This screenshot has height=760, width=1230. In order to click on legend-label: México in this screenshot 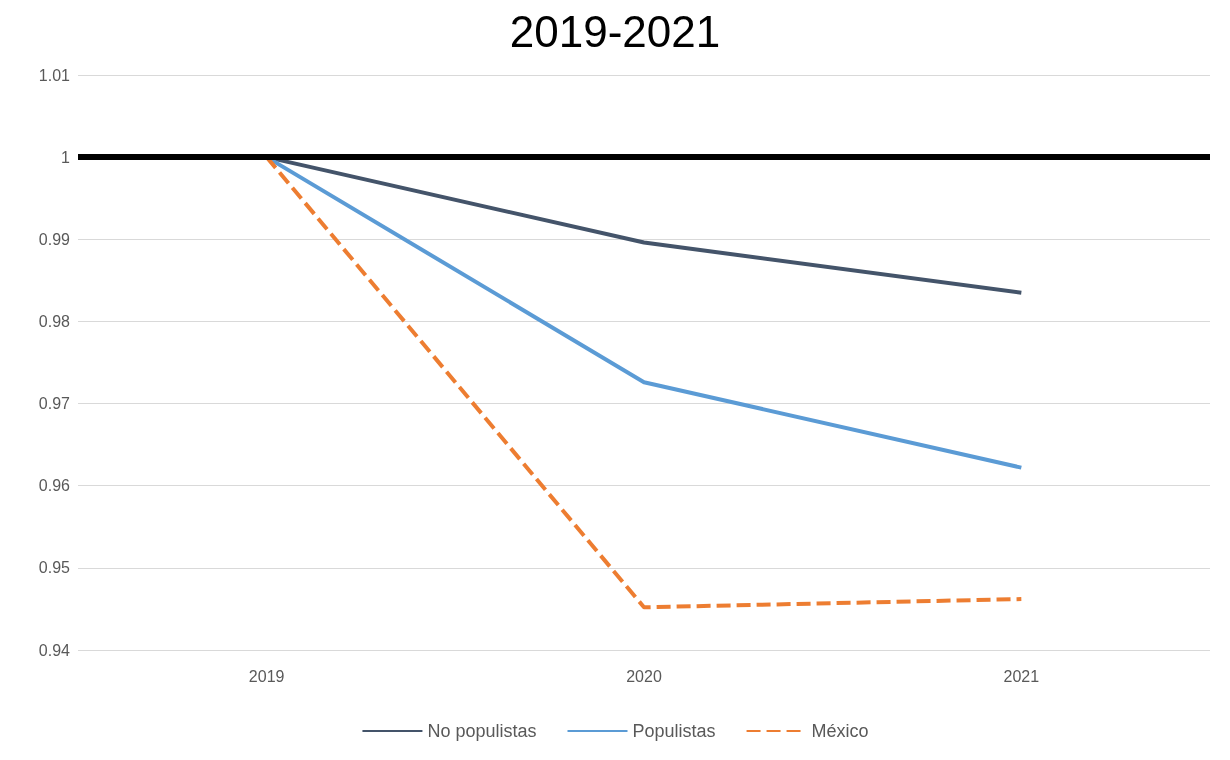, I will do `click(840, 731)`.